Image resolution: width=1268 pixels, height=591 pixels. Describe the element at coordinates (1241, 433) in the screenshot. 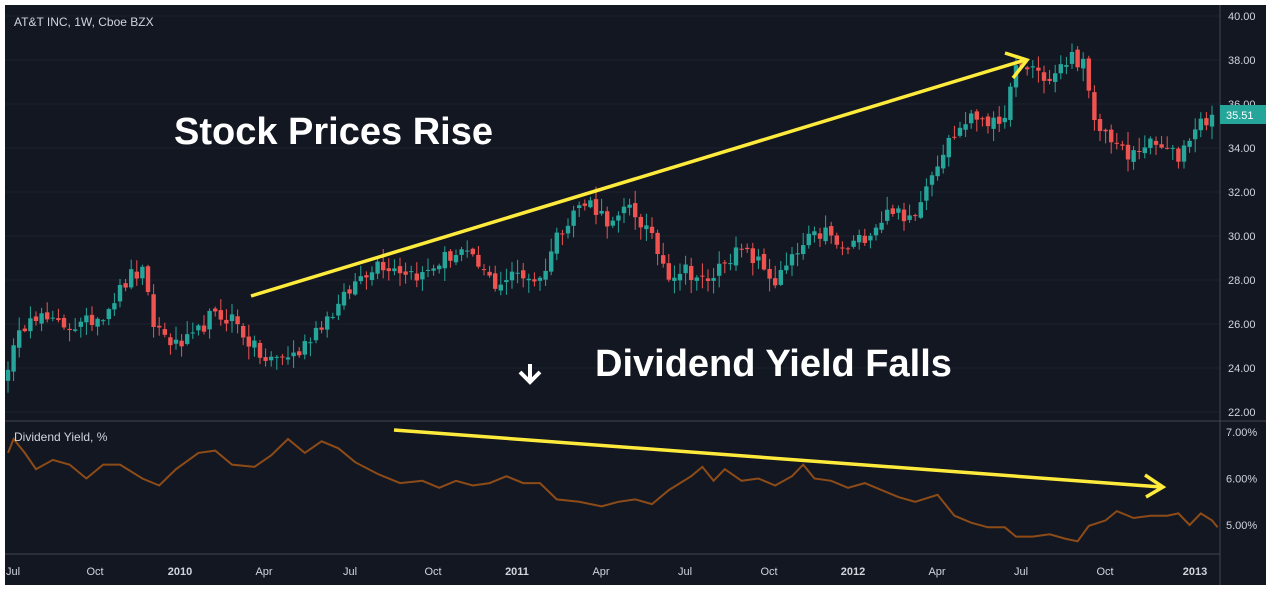

I see `yield-tick-label: 7.00%` at that location.